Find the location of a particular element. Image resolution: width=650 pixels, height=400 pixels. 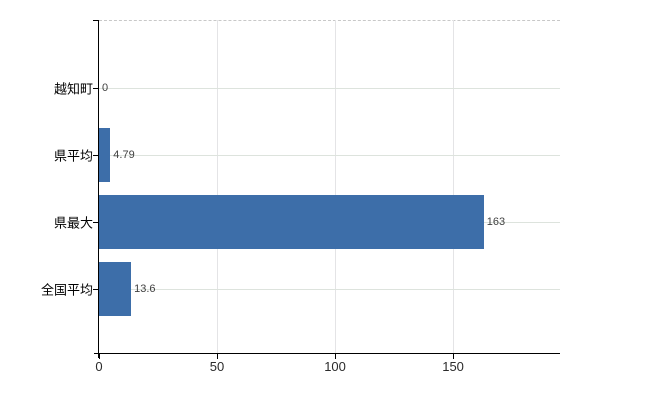

category-label: 県最大 is located at coordinates (73, 223).